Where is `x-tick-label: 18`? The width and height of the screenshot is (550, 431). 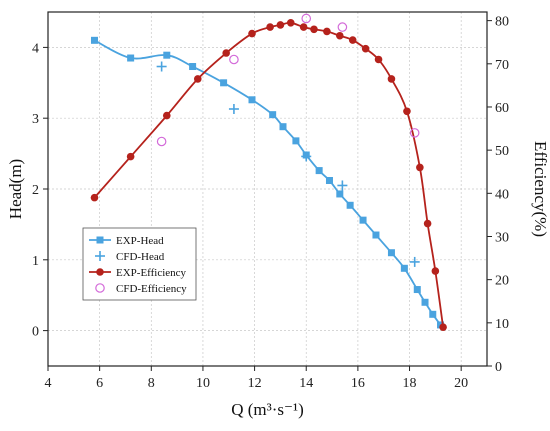
x-tick-label: 18 is located at coordinates (410, 383).